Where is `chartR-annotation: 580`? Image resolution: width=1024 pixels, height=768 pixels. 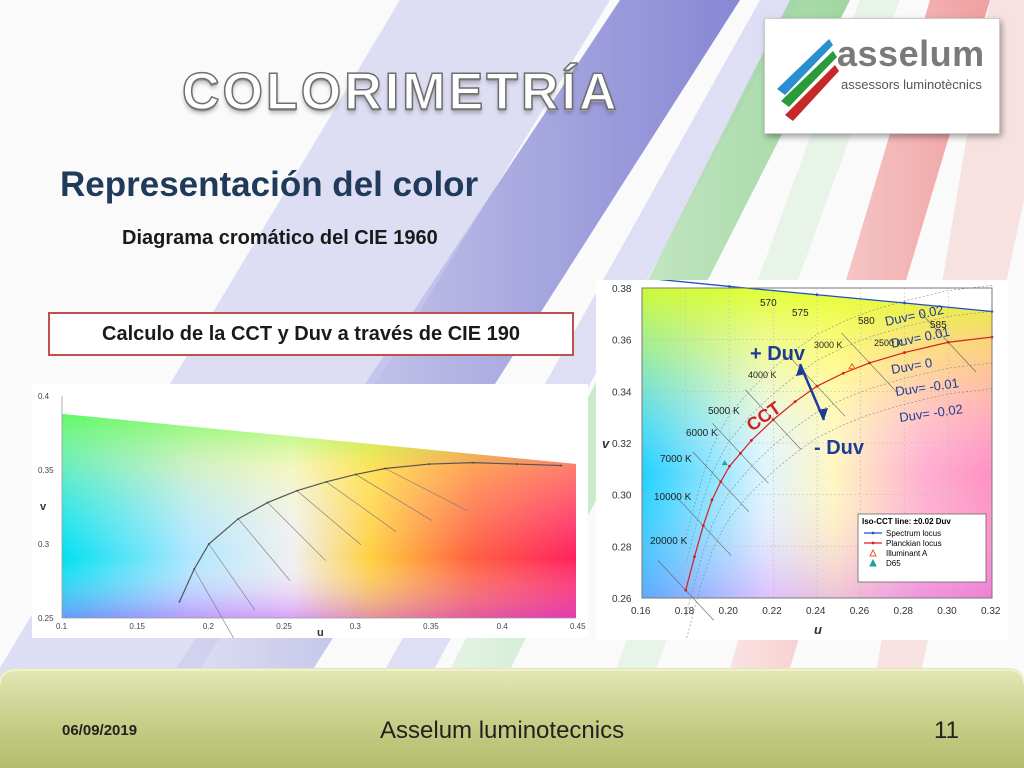 chartR-annotation: 580 is located at coordinates (866, 321).